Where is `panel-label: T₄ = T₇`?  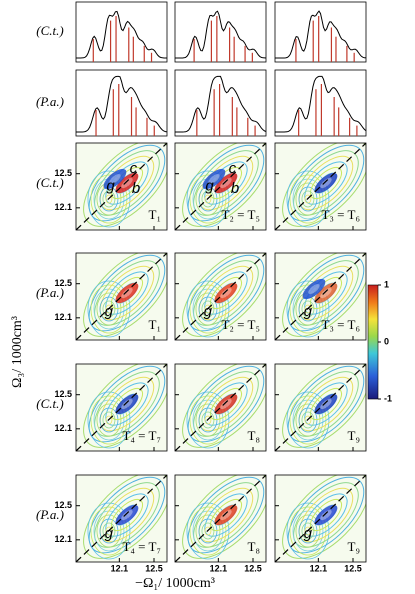 panel-label: T₄ = T₇ is located at coordinates (141, 546).